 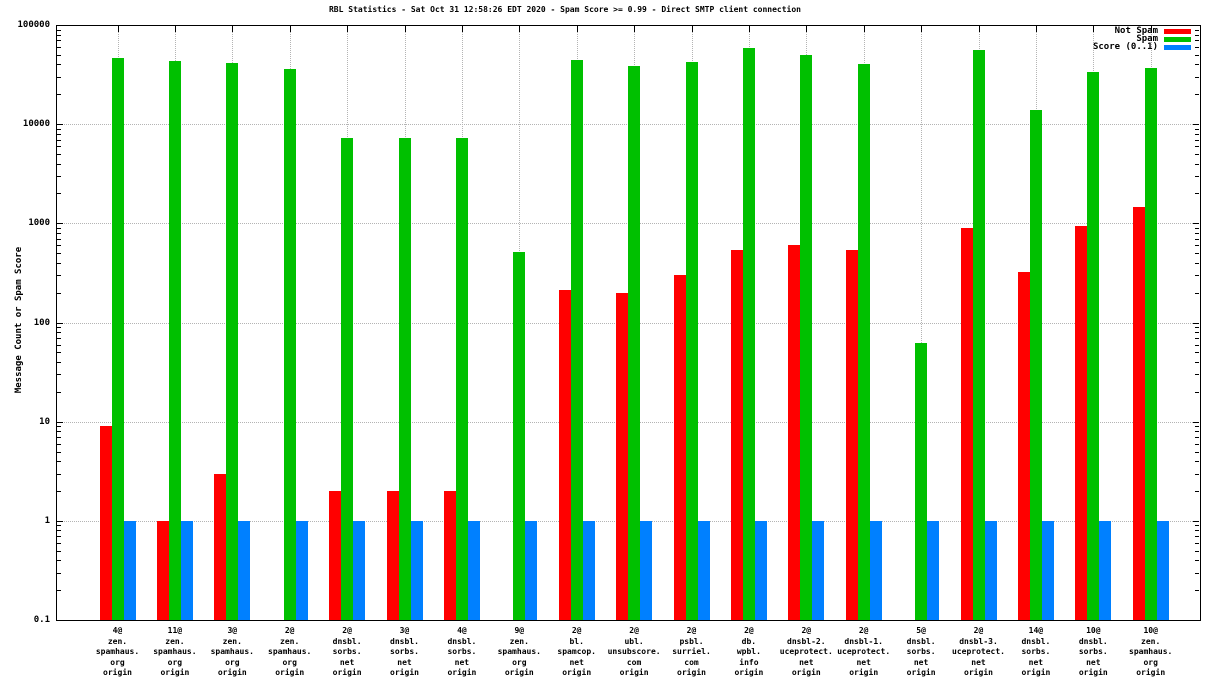 I want to click on x-label-line: ubl., so click(x=634, y=641).